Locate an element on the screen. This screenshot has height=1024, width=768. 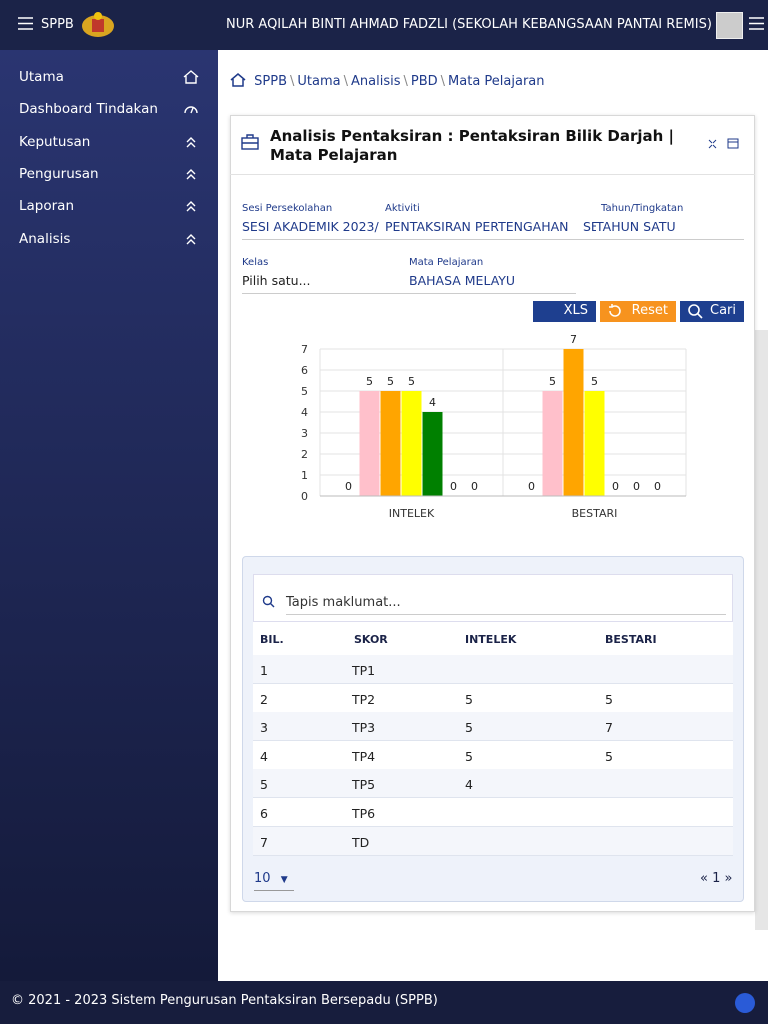
briefcase-icon is located at coordinates (250, 142).